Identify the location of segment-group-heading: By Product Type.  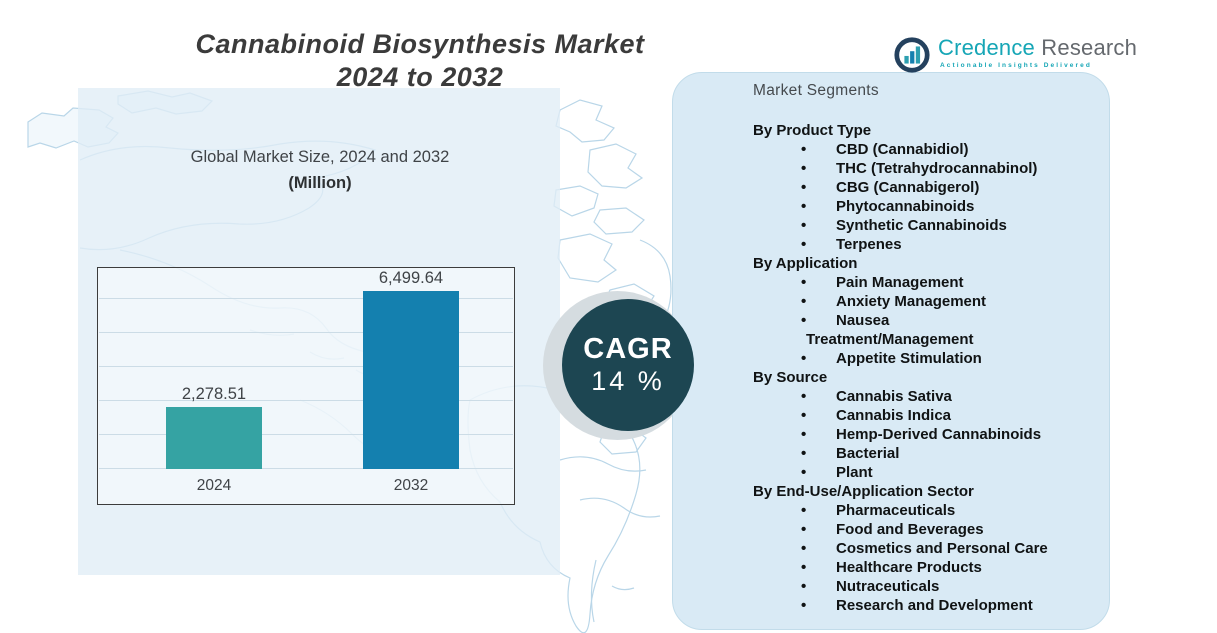
(812, 130).